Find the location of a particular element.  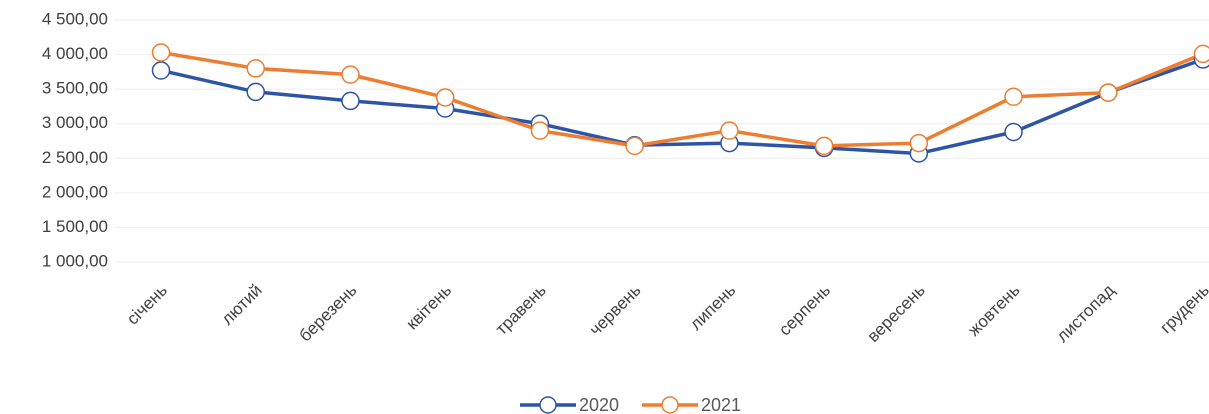

x-tick-label: грудень is located at coordinates (1182, 308).